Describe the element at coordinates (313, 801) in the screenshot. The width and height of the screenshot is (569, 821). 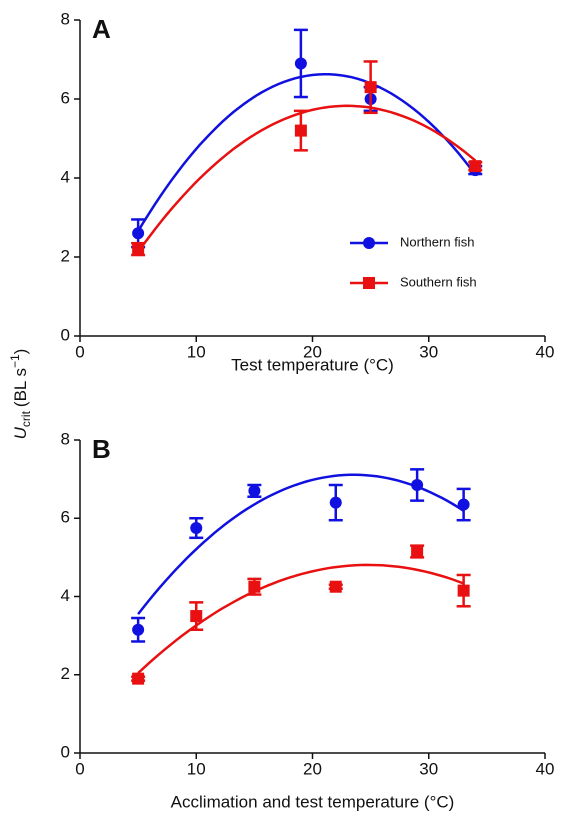
I see `x-axis-label: Acclimation and test temperature (°C)` at that location.